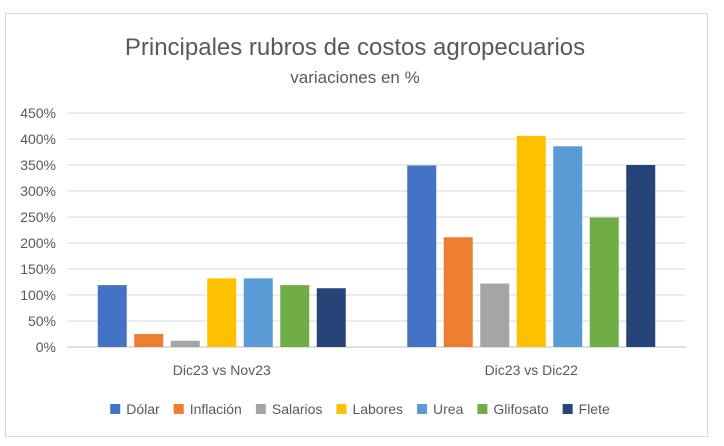 The image size is (724, 446). Describe the element at coordinates (38, 139) in the screenshot. I see `y-tick-label: 400%` at that location.